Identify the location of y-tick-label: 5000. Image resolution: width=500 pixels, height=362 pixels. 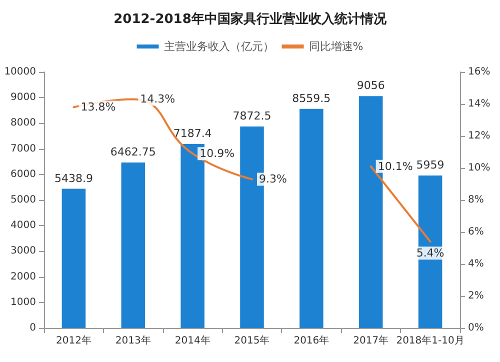
(23, 200).